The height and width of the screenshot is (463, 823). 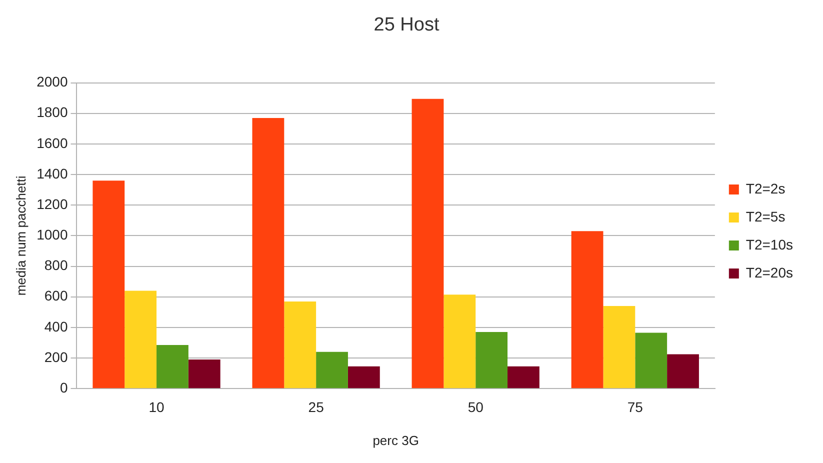 I want to click on y-tick-label: 2000, so click(x=52, y=82).